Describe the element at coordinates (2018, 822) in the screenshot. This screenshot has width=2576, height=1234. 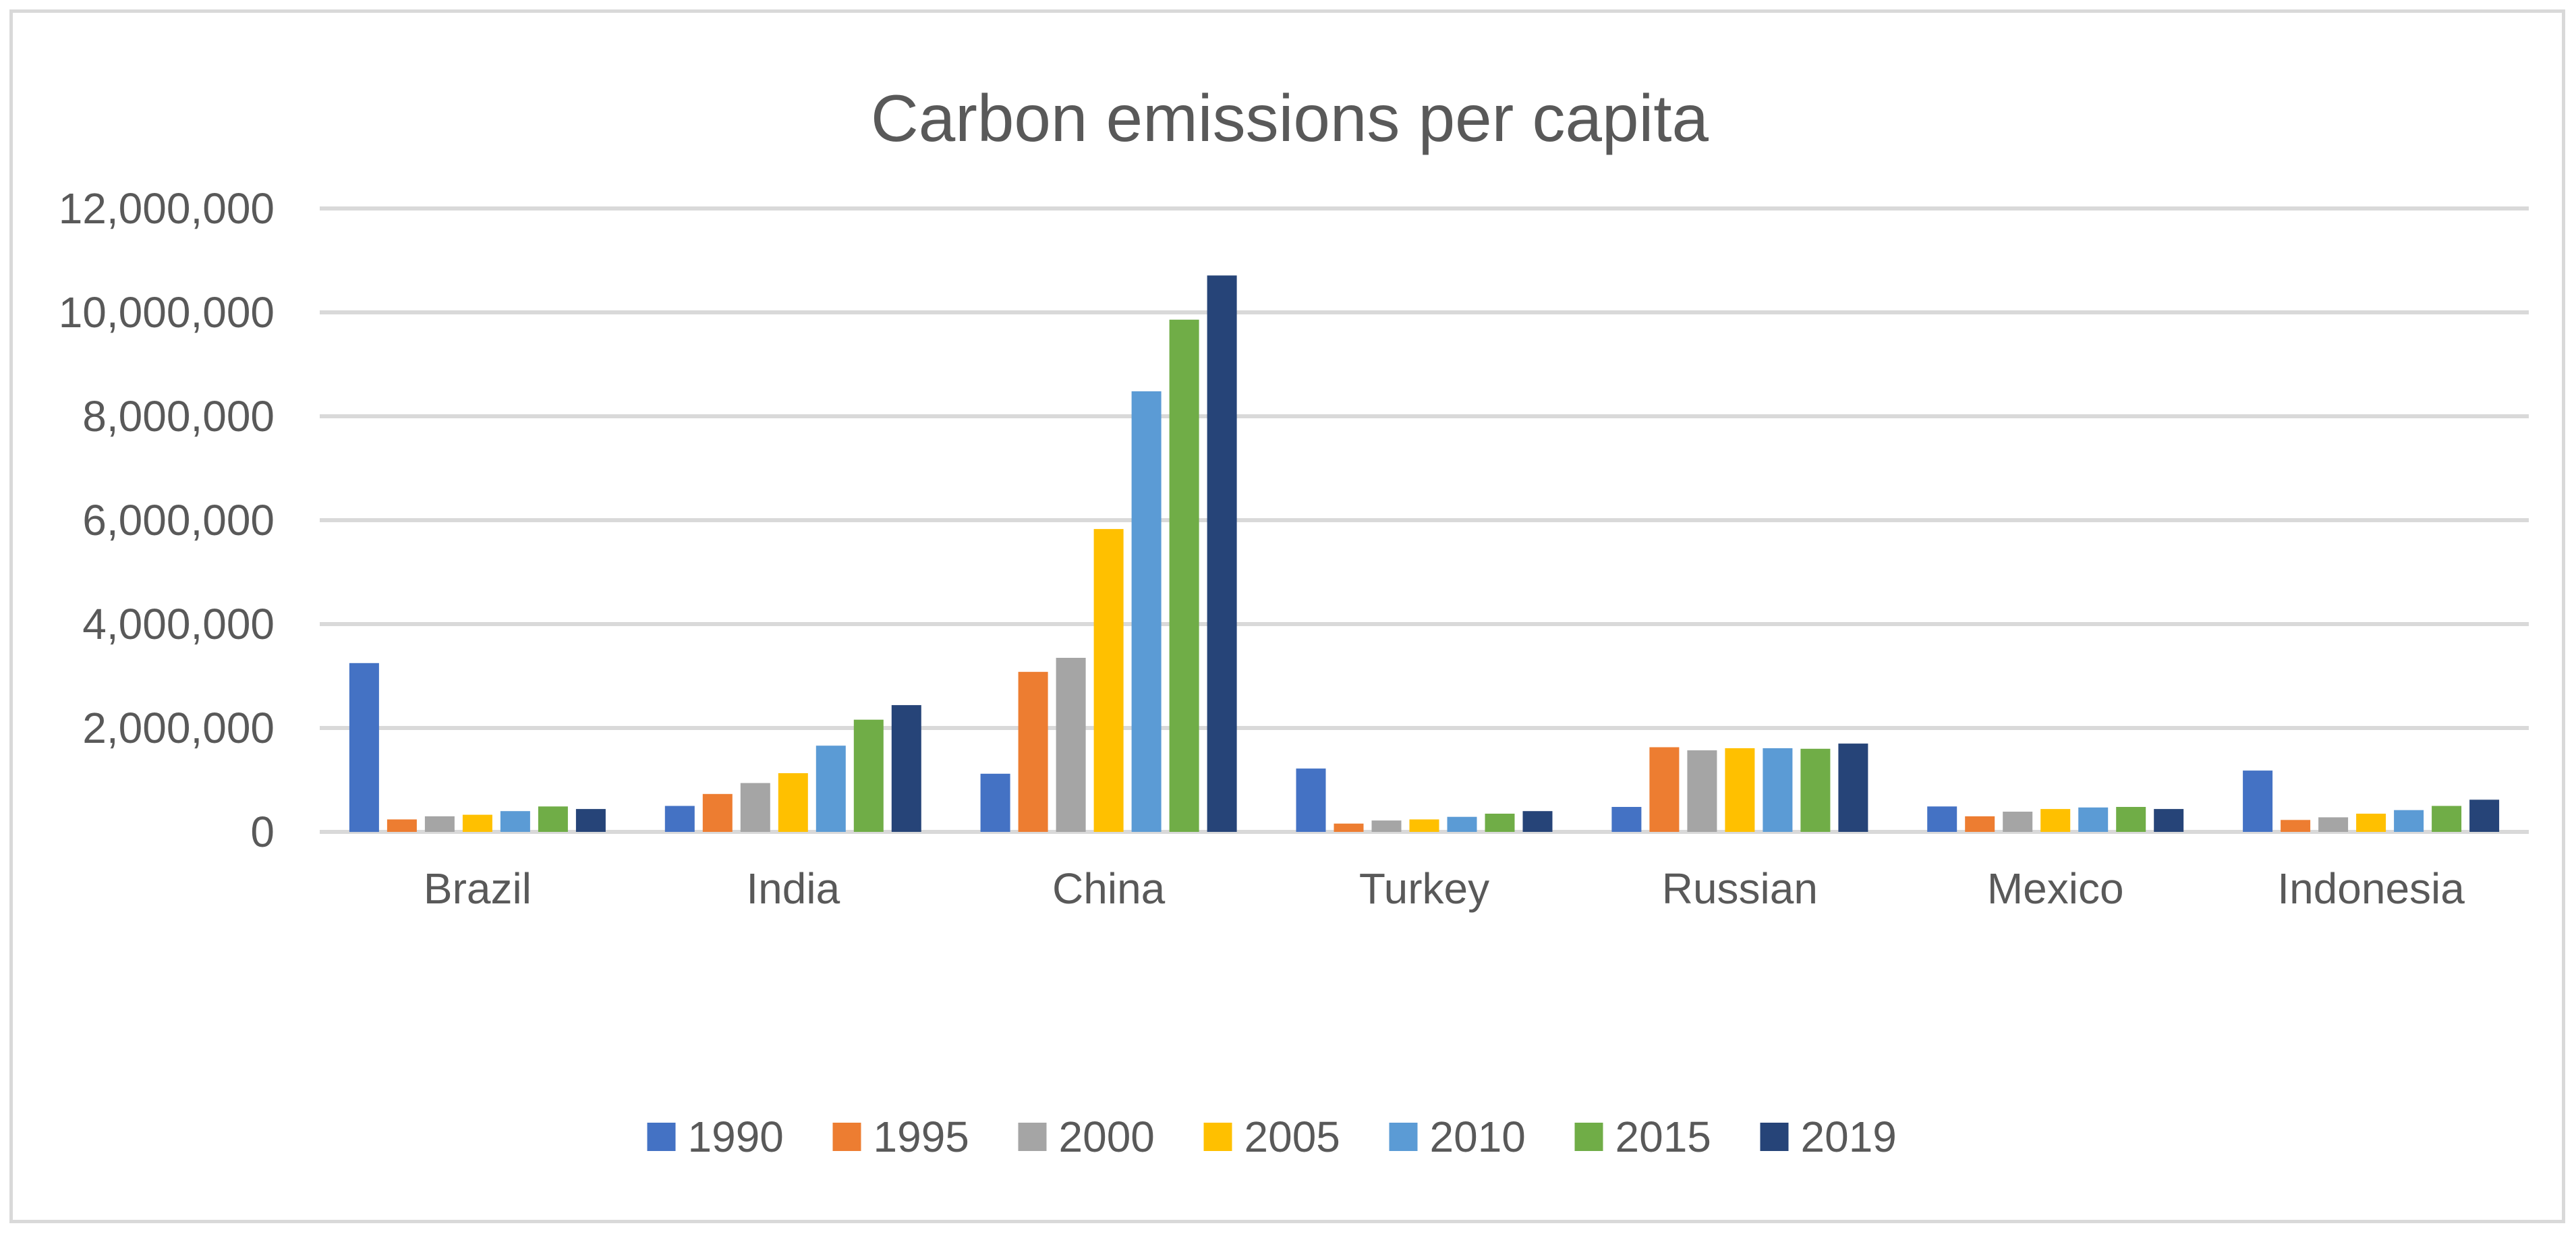
I see `bar-mexico-2000` at that location.